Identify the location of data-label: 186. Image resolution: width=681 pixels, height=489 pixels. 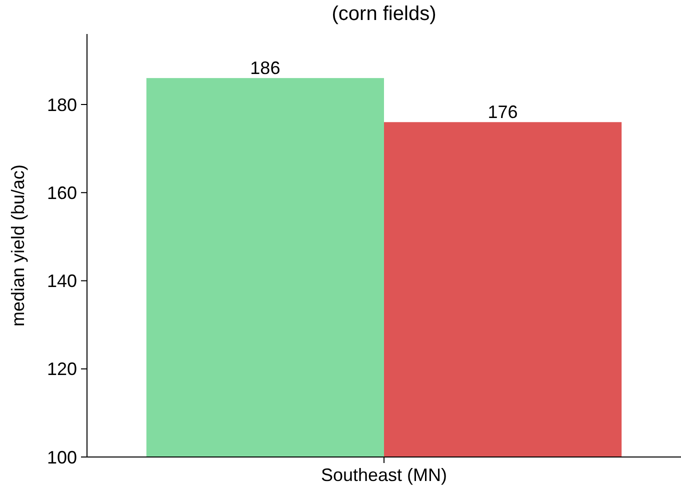
(265, 68).